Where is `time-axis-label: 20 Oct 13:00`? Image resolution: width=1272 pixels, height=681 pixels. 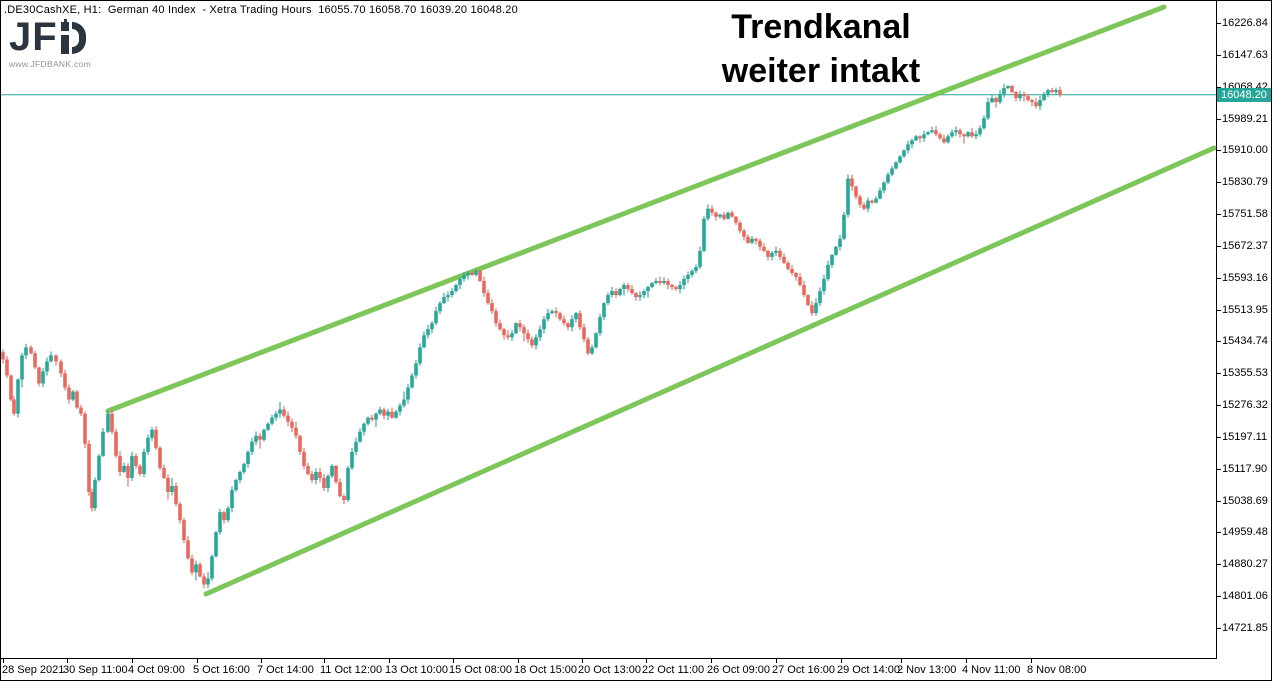
time-axis-label: 20 Oct 13:00 is located at coordinates (609, 670).